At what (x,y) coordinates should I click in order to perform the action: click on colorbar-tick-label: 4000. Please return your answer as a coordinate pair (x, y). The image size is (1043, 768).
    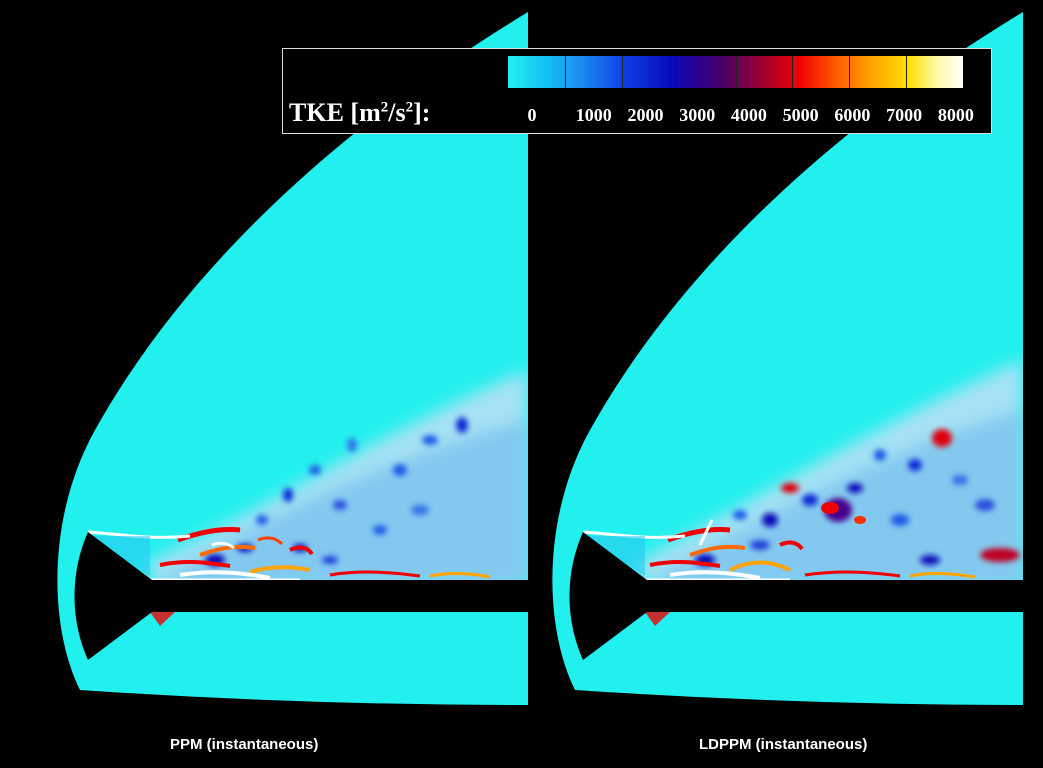
    Looking at the image, I should click on (748, 115).